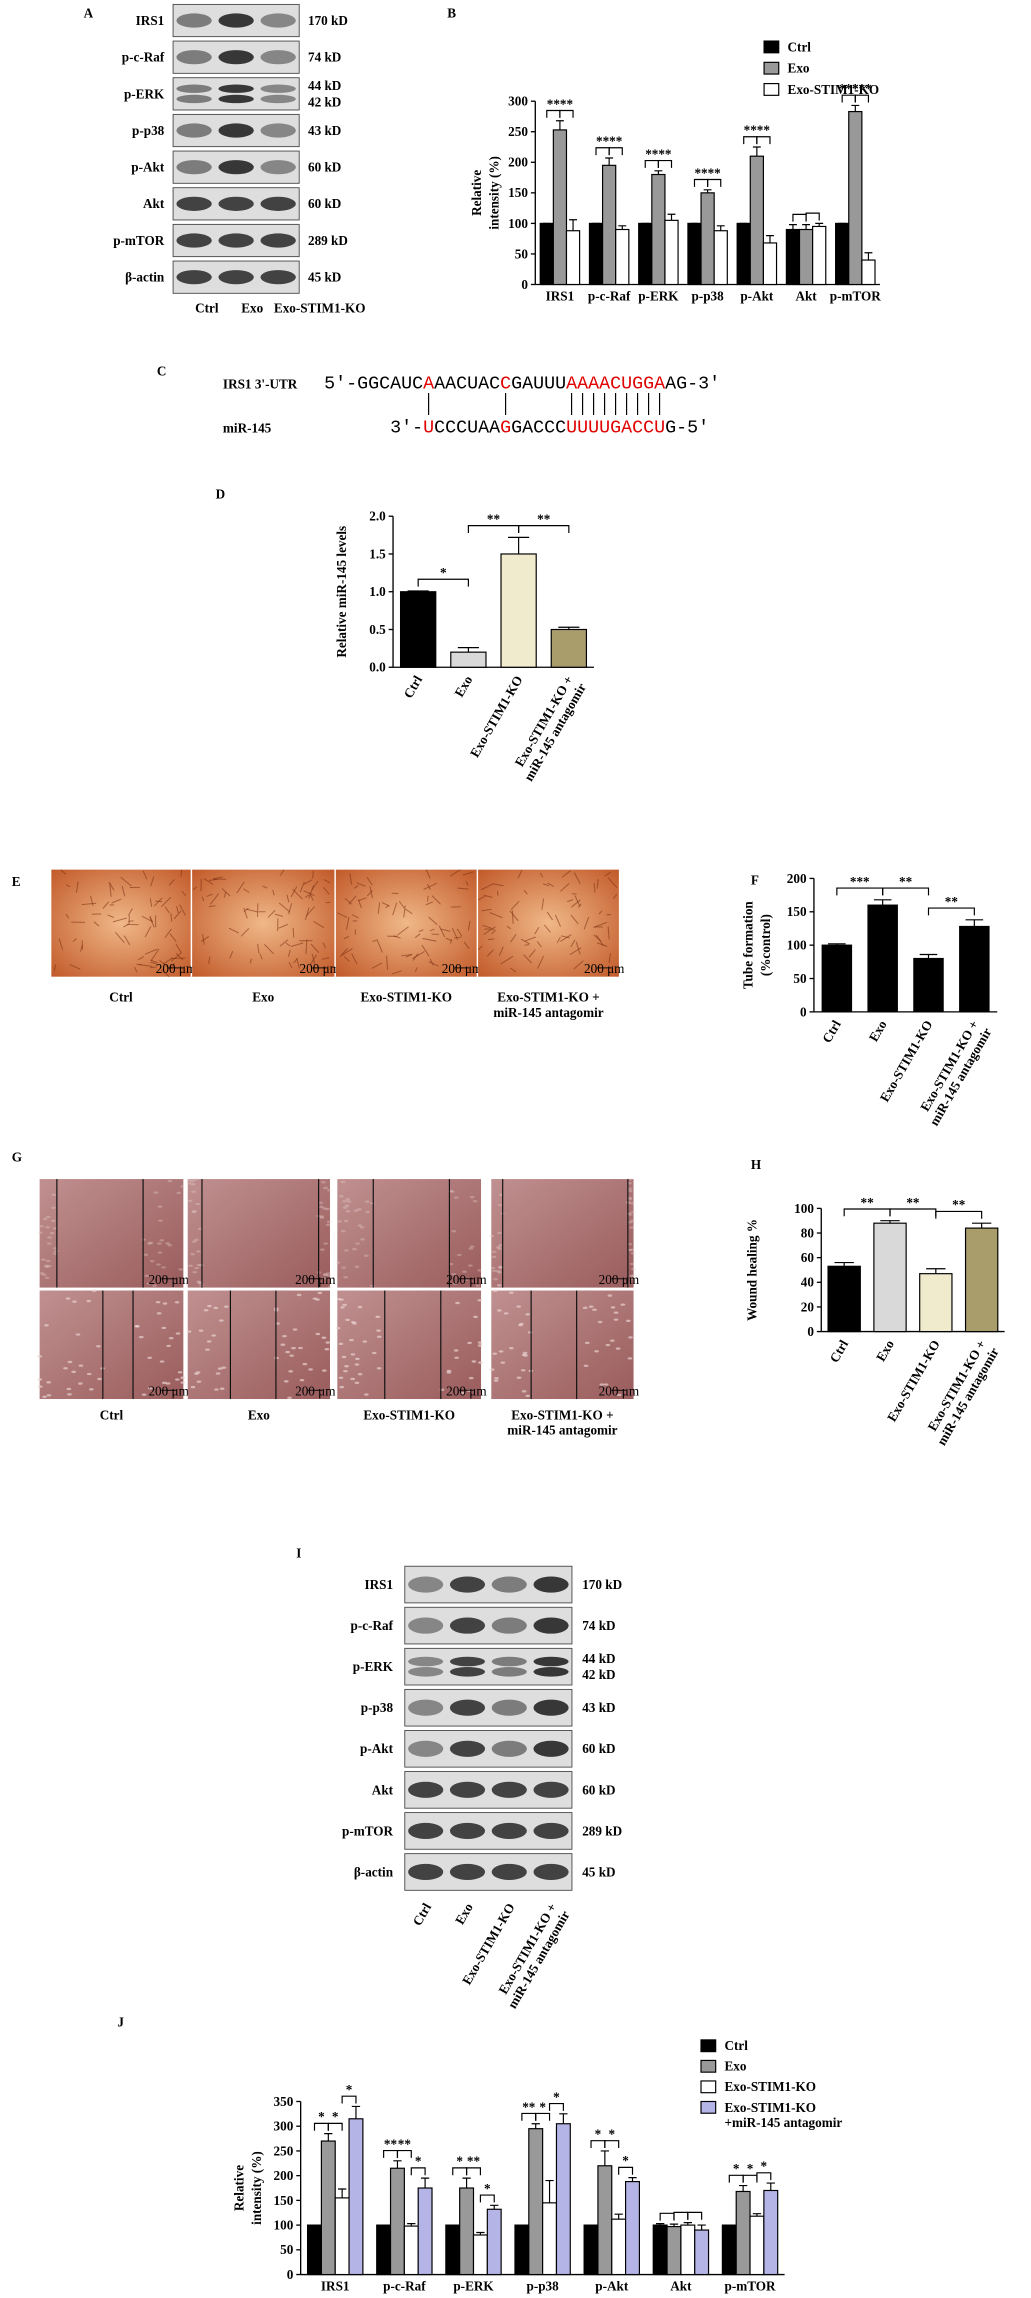  Describe the element at coordinates (463, 686) in the screenshot. I see `x-tick-label: Exo` at that location.